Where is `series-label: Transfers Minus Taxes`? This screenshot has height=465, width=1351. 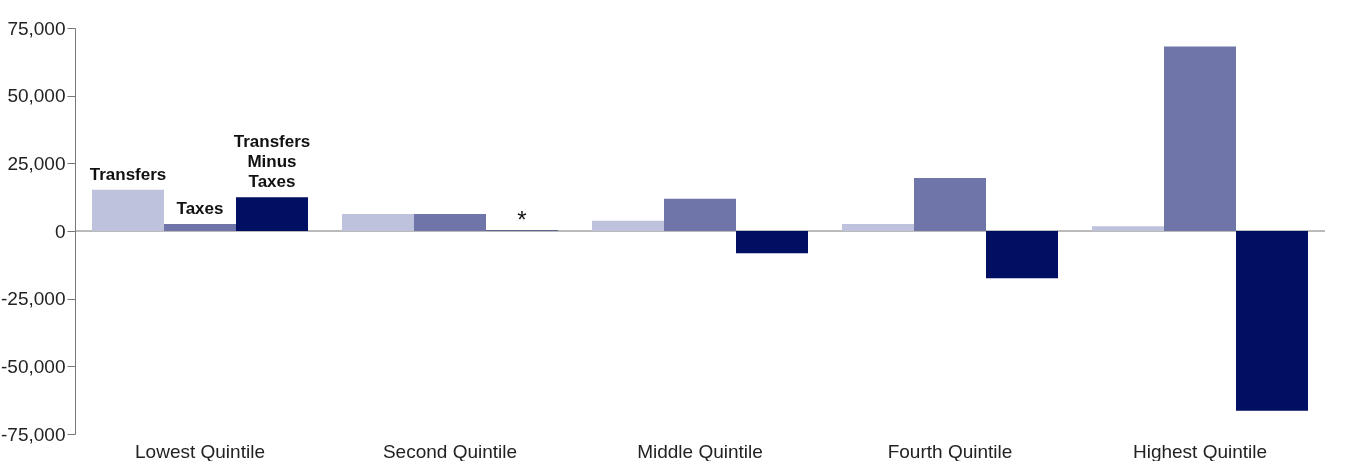
series-label: Transfers Minus Taxes is located at coordinates (272, 162).